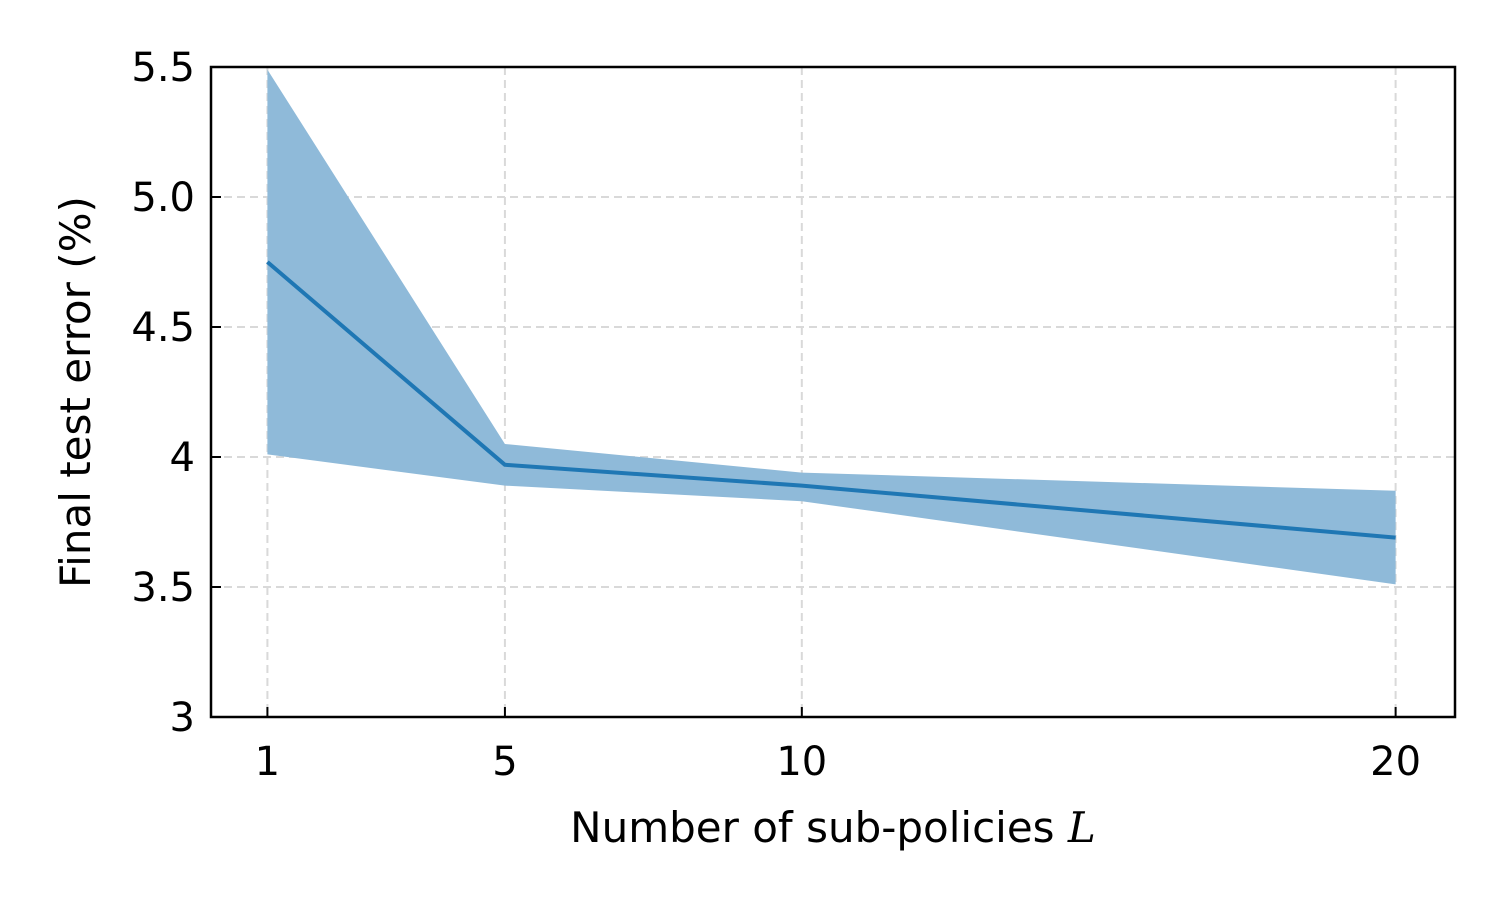  I want to click on y-tick-label: 4.5, so click(163, 328).